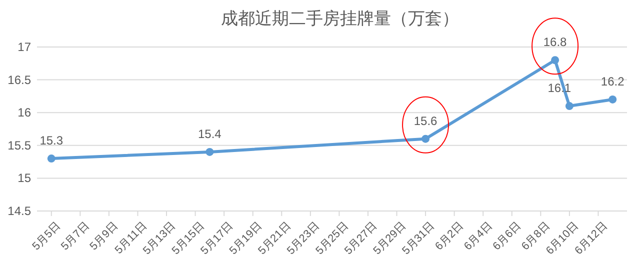 The width and height of the screenshot is (640, 270). I want to click on y-tick-label: 14.5, so click(20, 211).